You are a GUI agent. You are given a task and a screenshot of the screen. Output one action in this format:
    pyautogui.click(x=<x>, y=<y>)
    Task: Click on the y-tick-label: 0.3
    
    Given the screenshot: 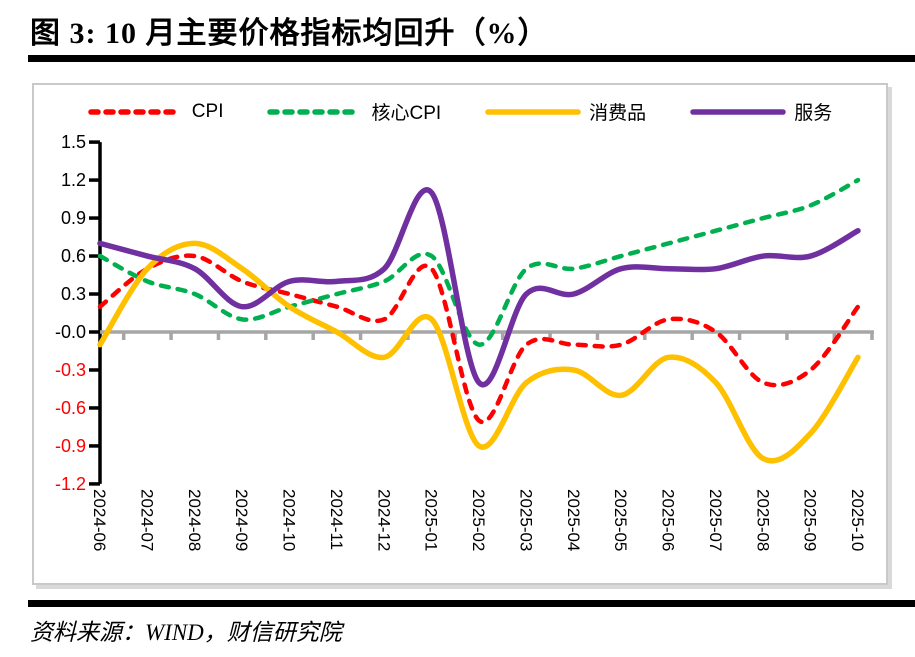 What is the action you would take?
    pyautogui.click(x=73, y=294)
    